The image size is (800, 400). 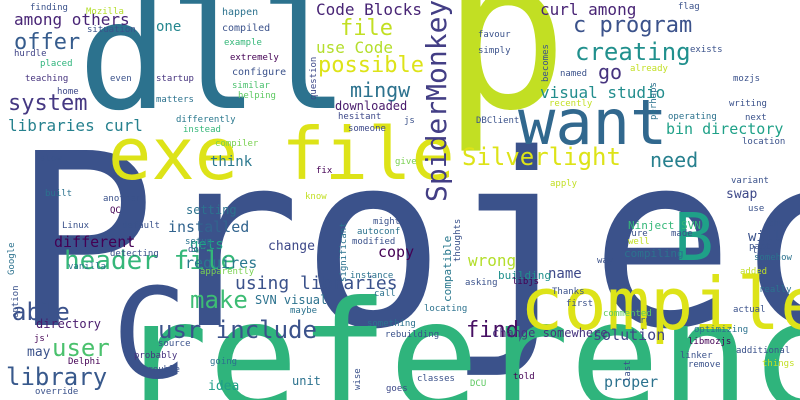 What do you see at coordinates (254, 58) in the screenshot?
I see `word-extremely: extremely` at bounding box center [254, 58].